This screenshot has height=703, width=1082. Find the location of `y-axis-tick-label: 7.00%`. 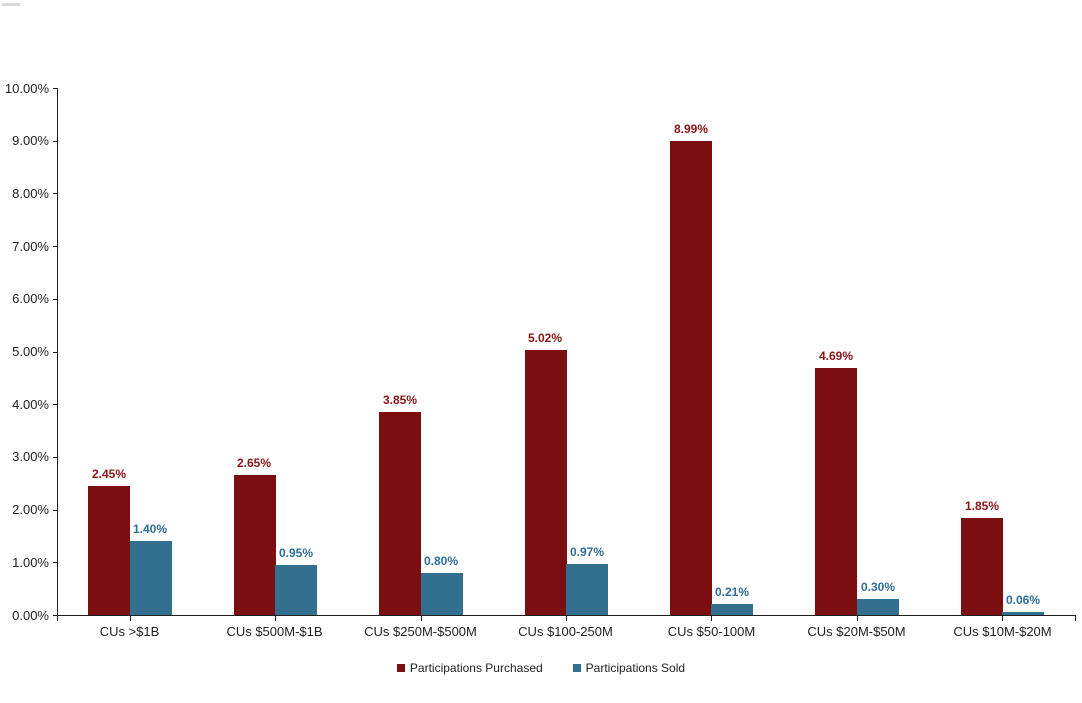

y-axis-tick-label: 7.00% is located at coordinates (30, 246).